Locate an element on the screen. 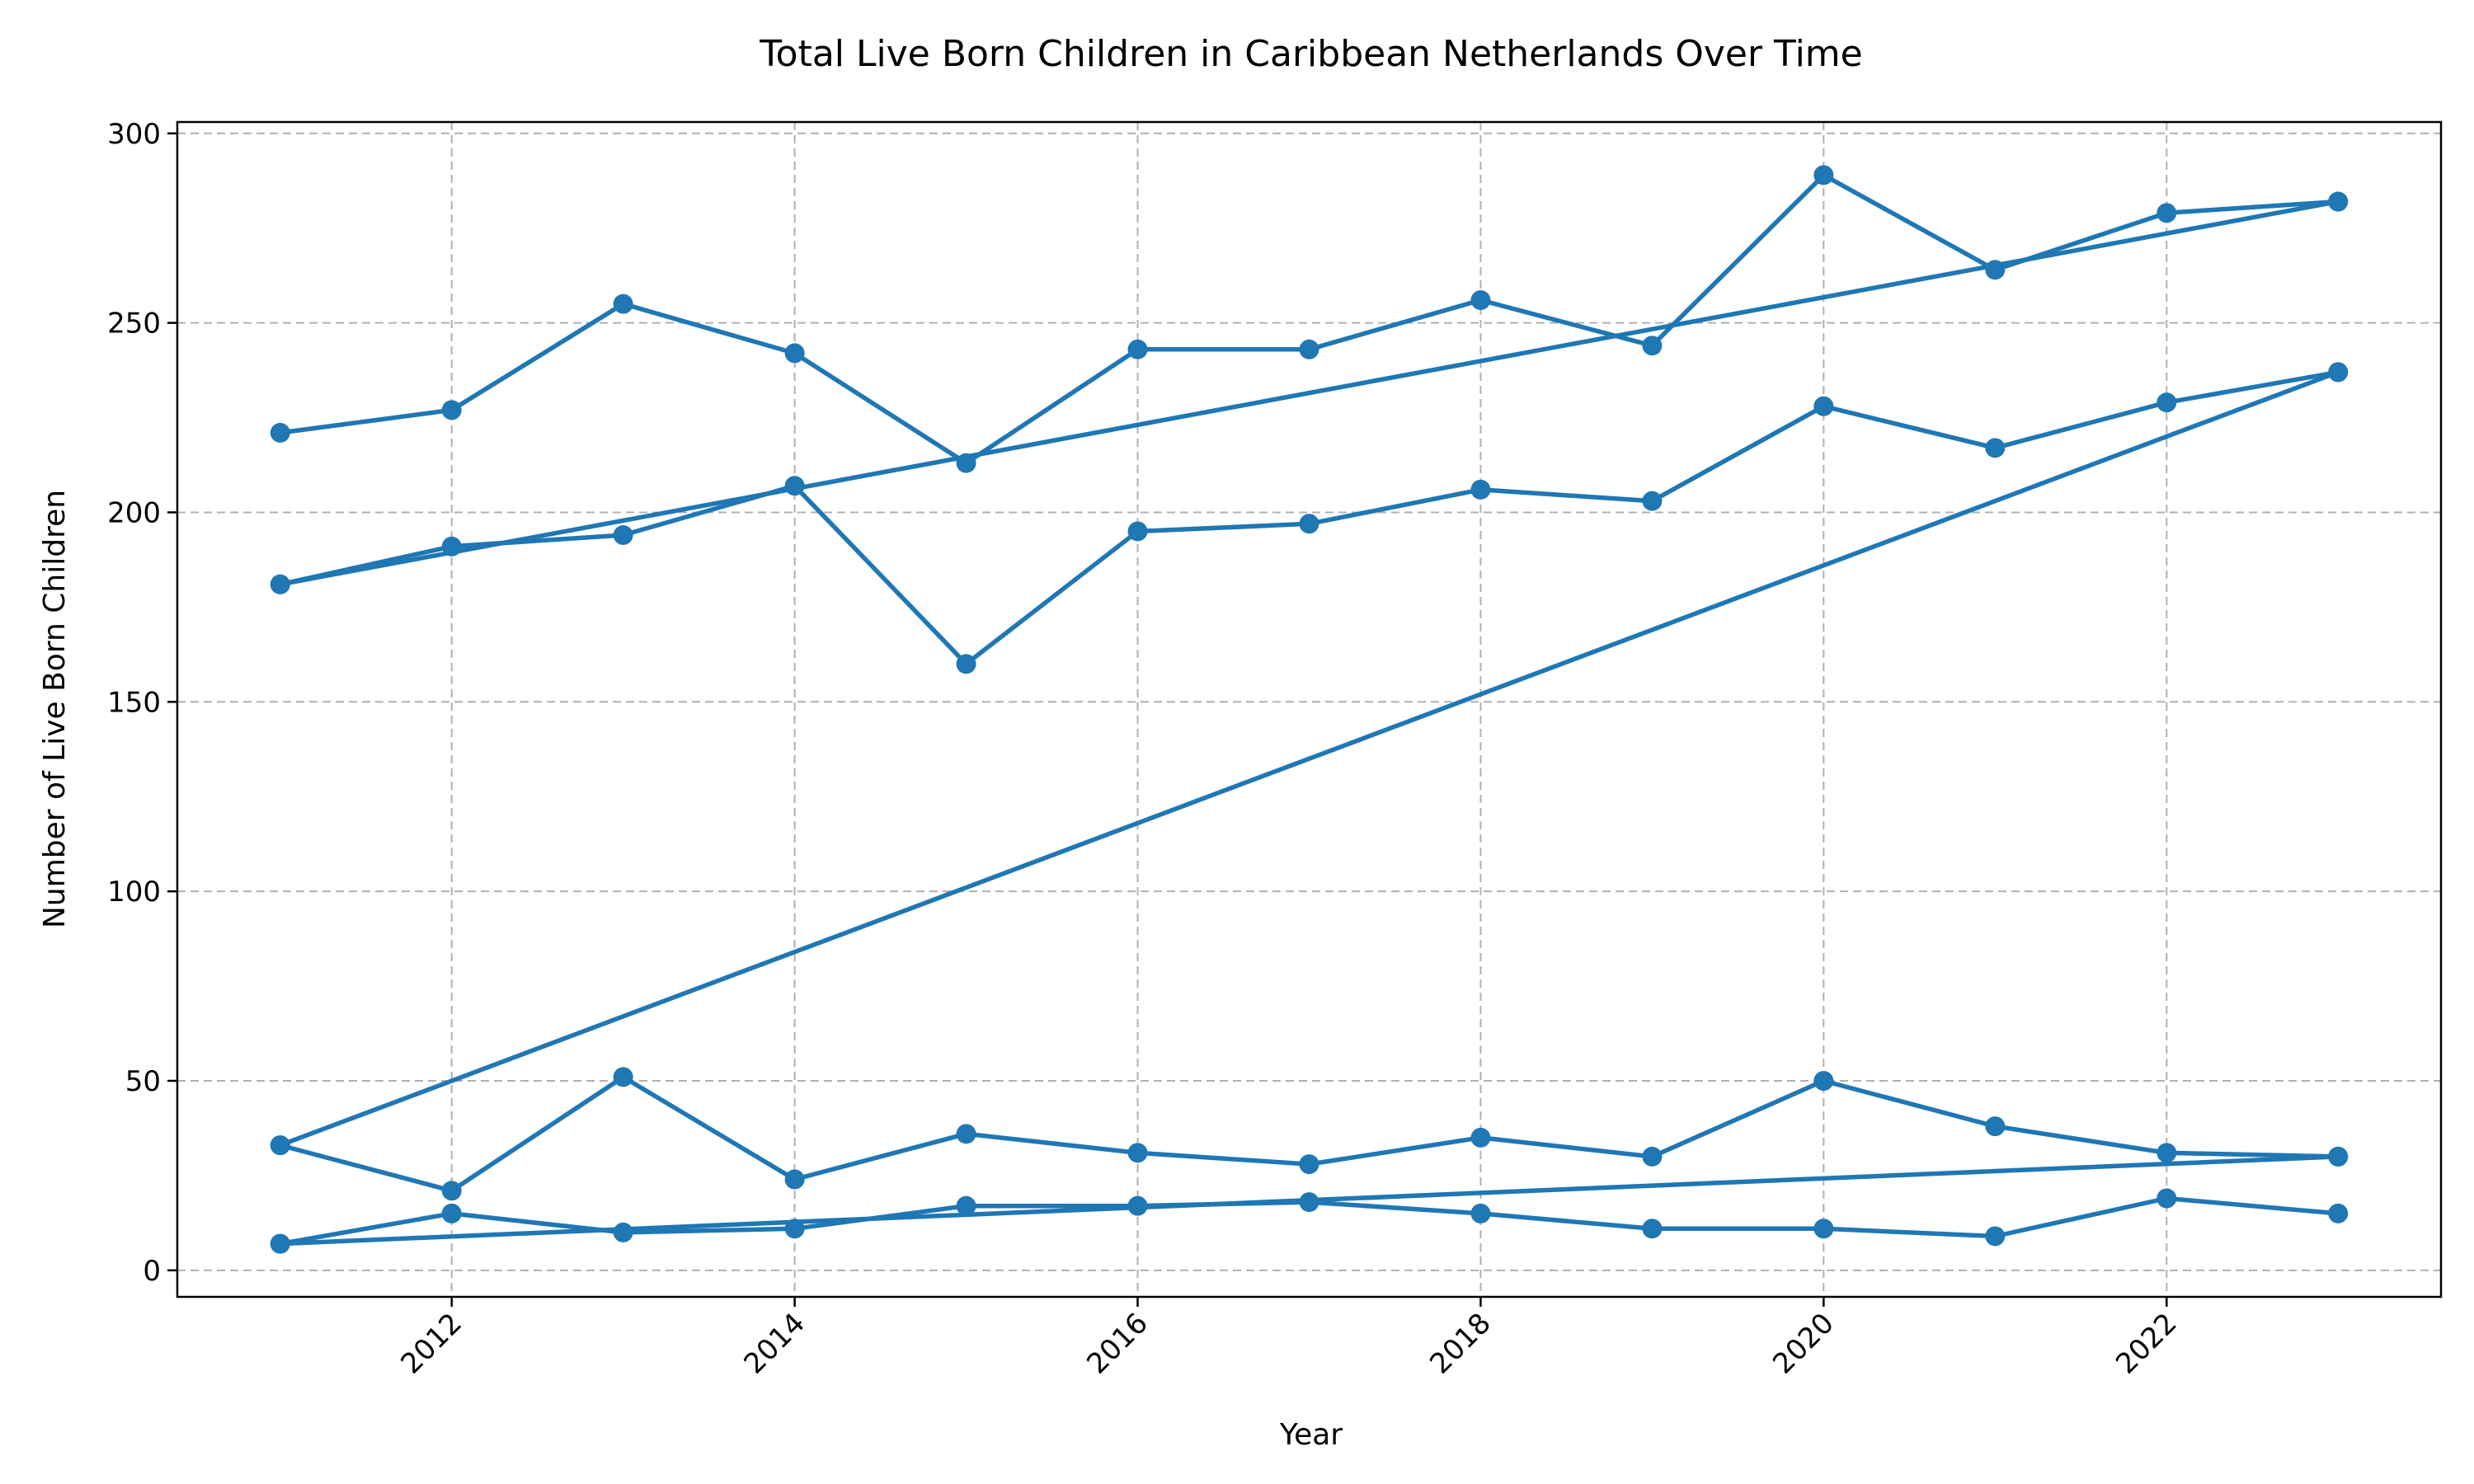 This screenshot has height=1484, width=2474. y-tick-label: 150 is located at coordinates (134, 702).